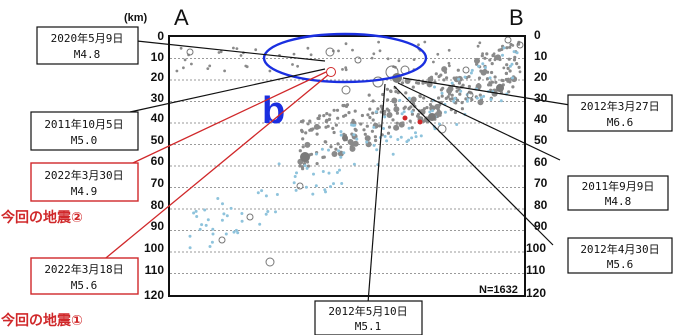 The image size is (675, 335). I want to click on tick-right-40: 40, so click(541, 119).